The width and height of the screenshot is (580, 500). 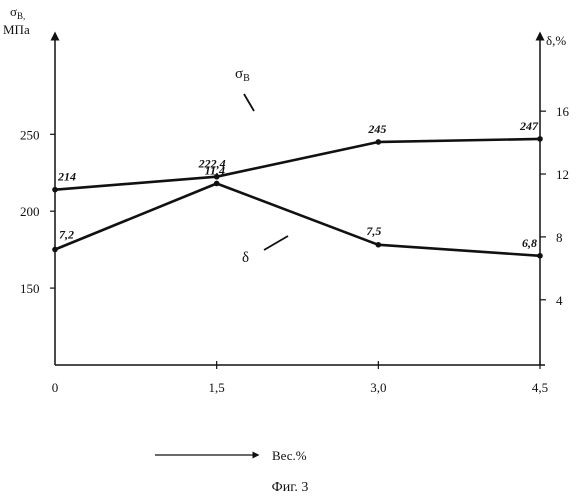 I want to click on data-label: 6,8, so click(x=529, y=243).